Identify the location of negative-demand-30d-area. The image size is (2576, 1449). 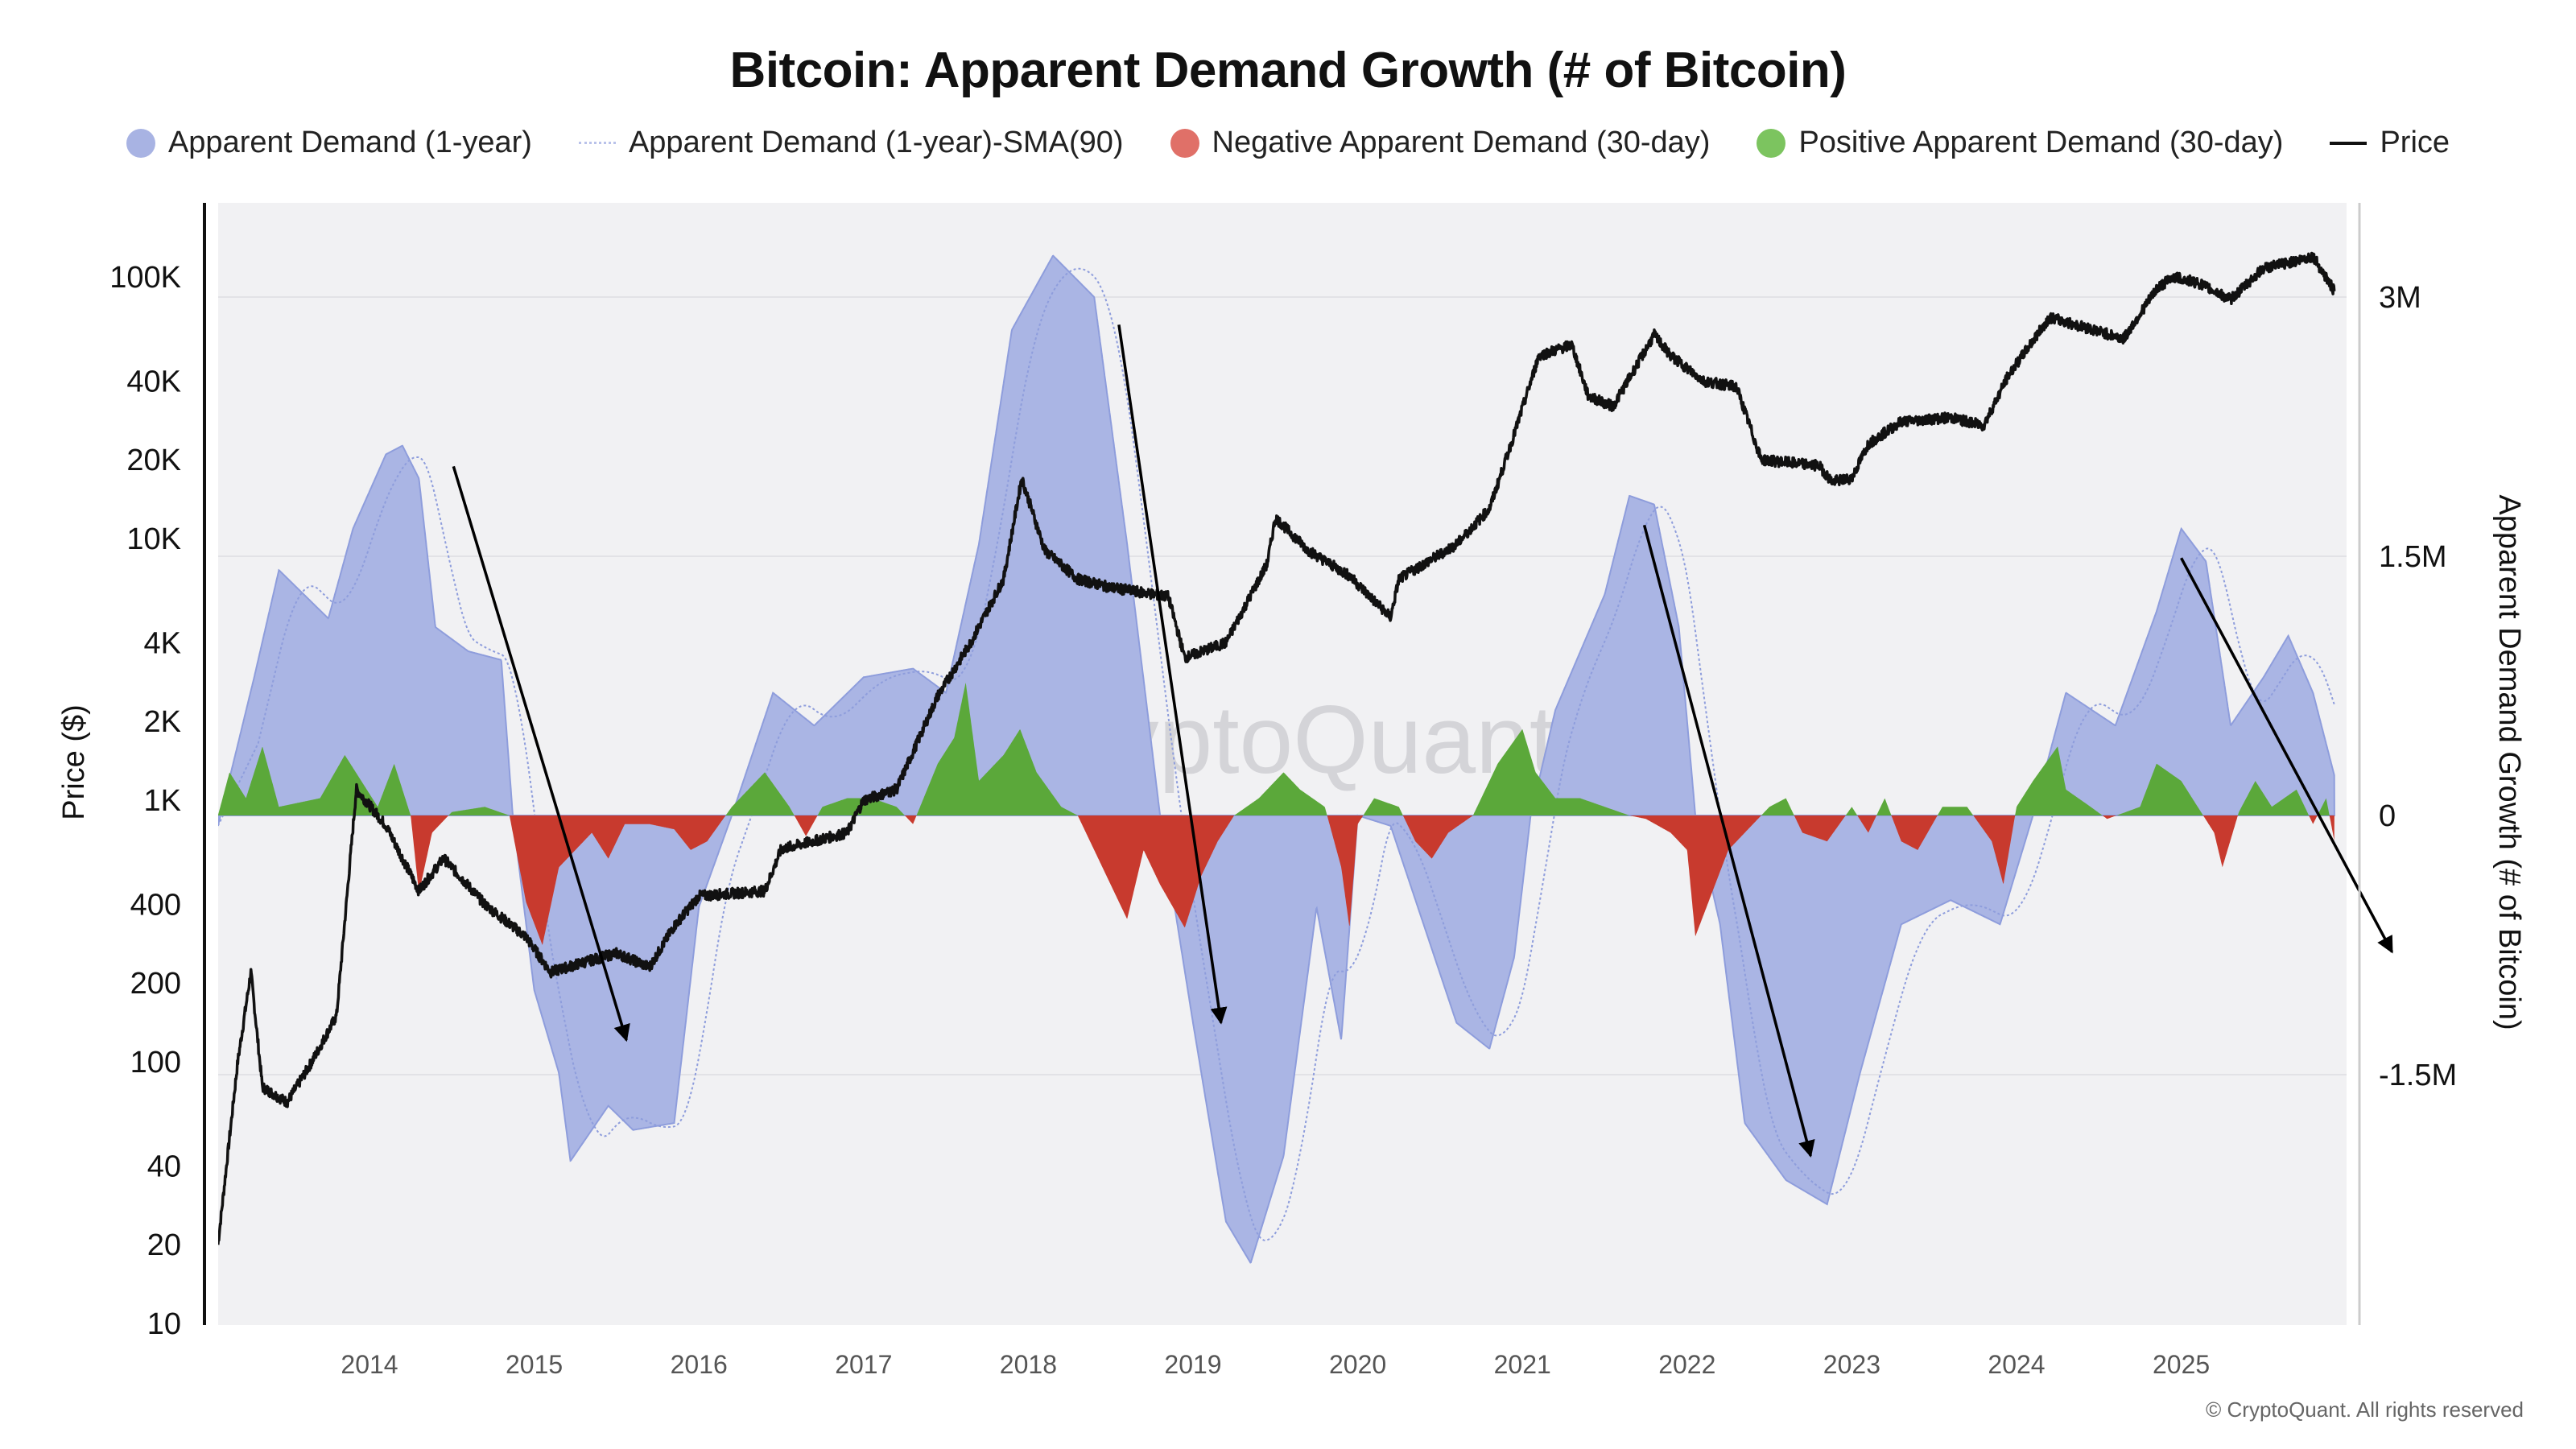
(1276, 880).